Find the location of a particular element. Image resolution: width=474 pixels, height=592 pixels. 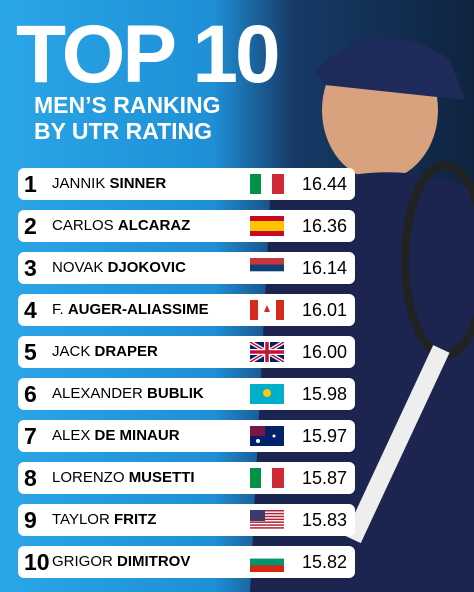

first-name: ALEXANDER is located at coordinates (97, 393).